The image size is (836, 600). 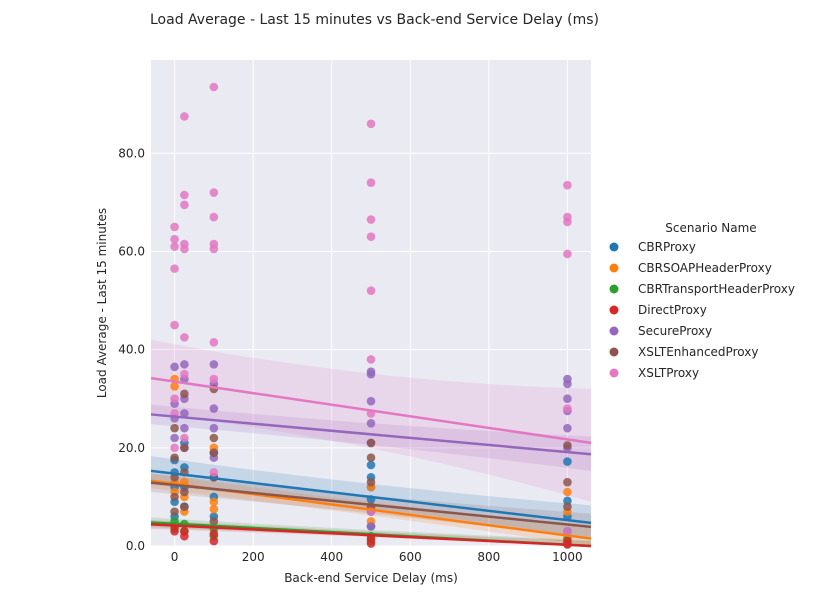 I want to click on y-tick-label: 20.0, so click(x=131, y=448).